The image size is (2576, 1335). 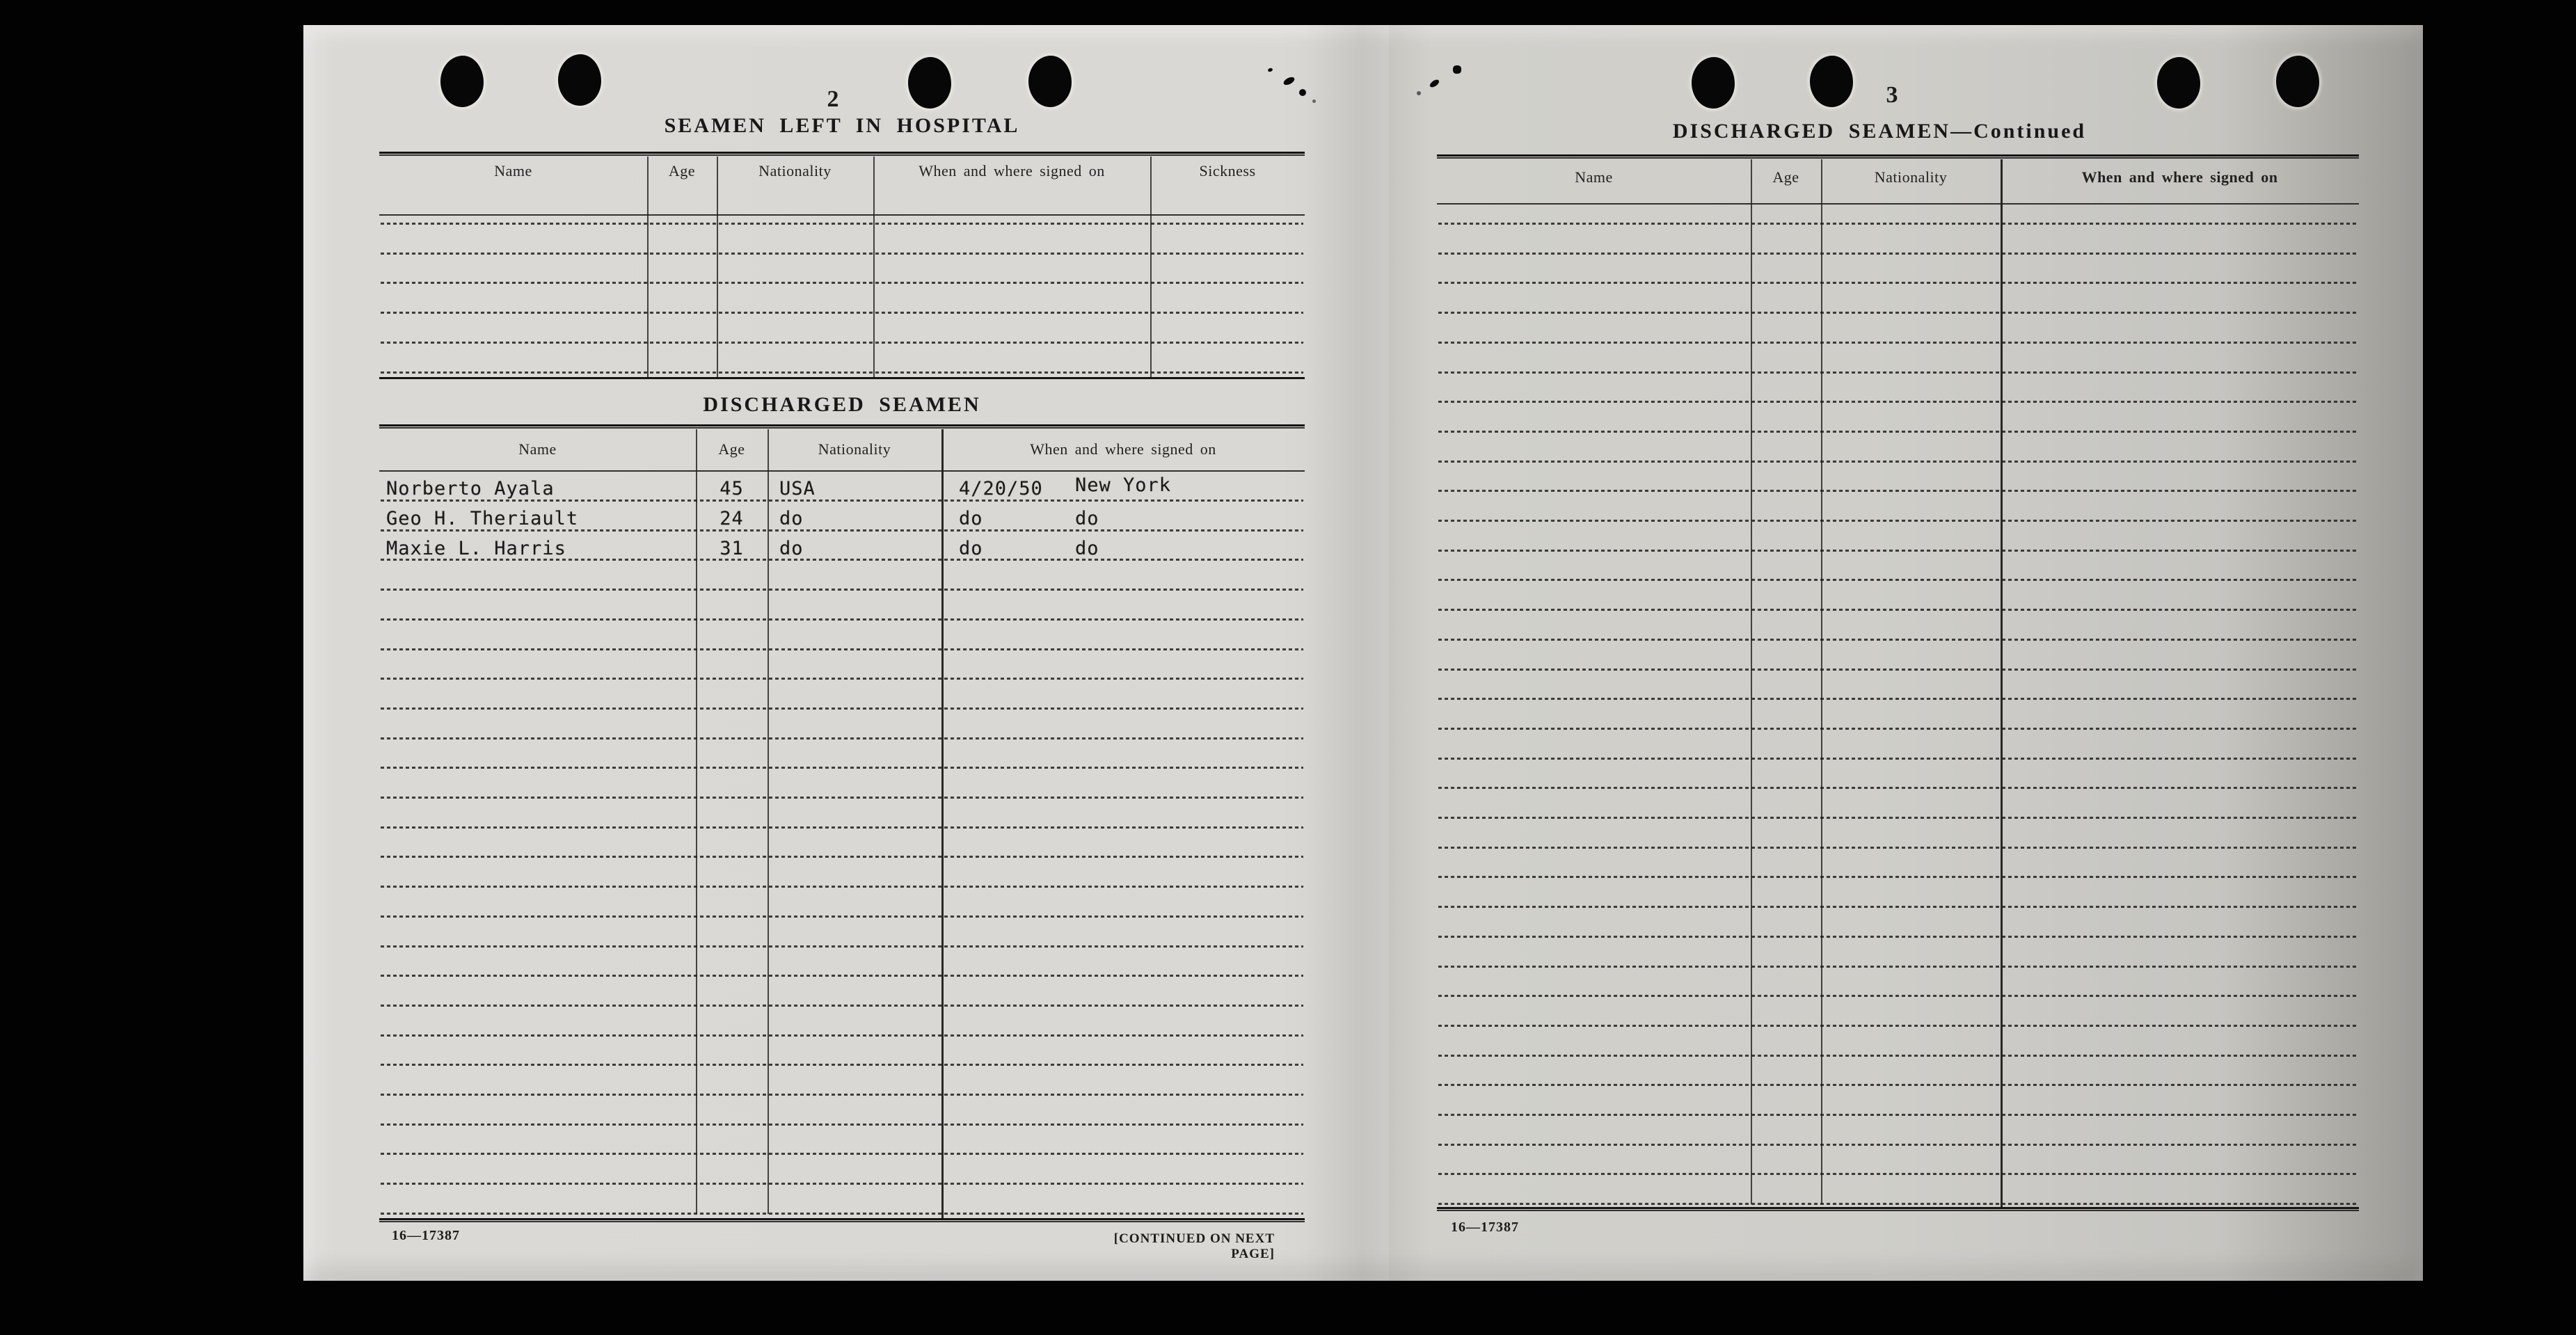 I want to click on page-number-left: 2, so click(x=833, y=99).